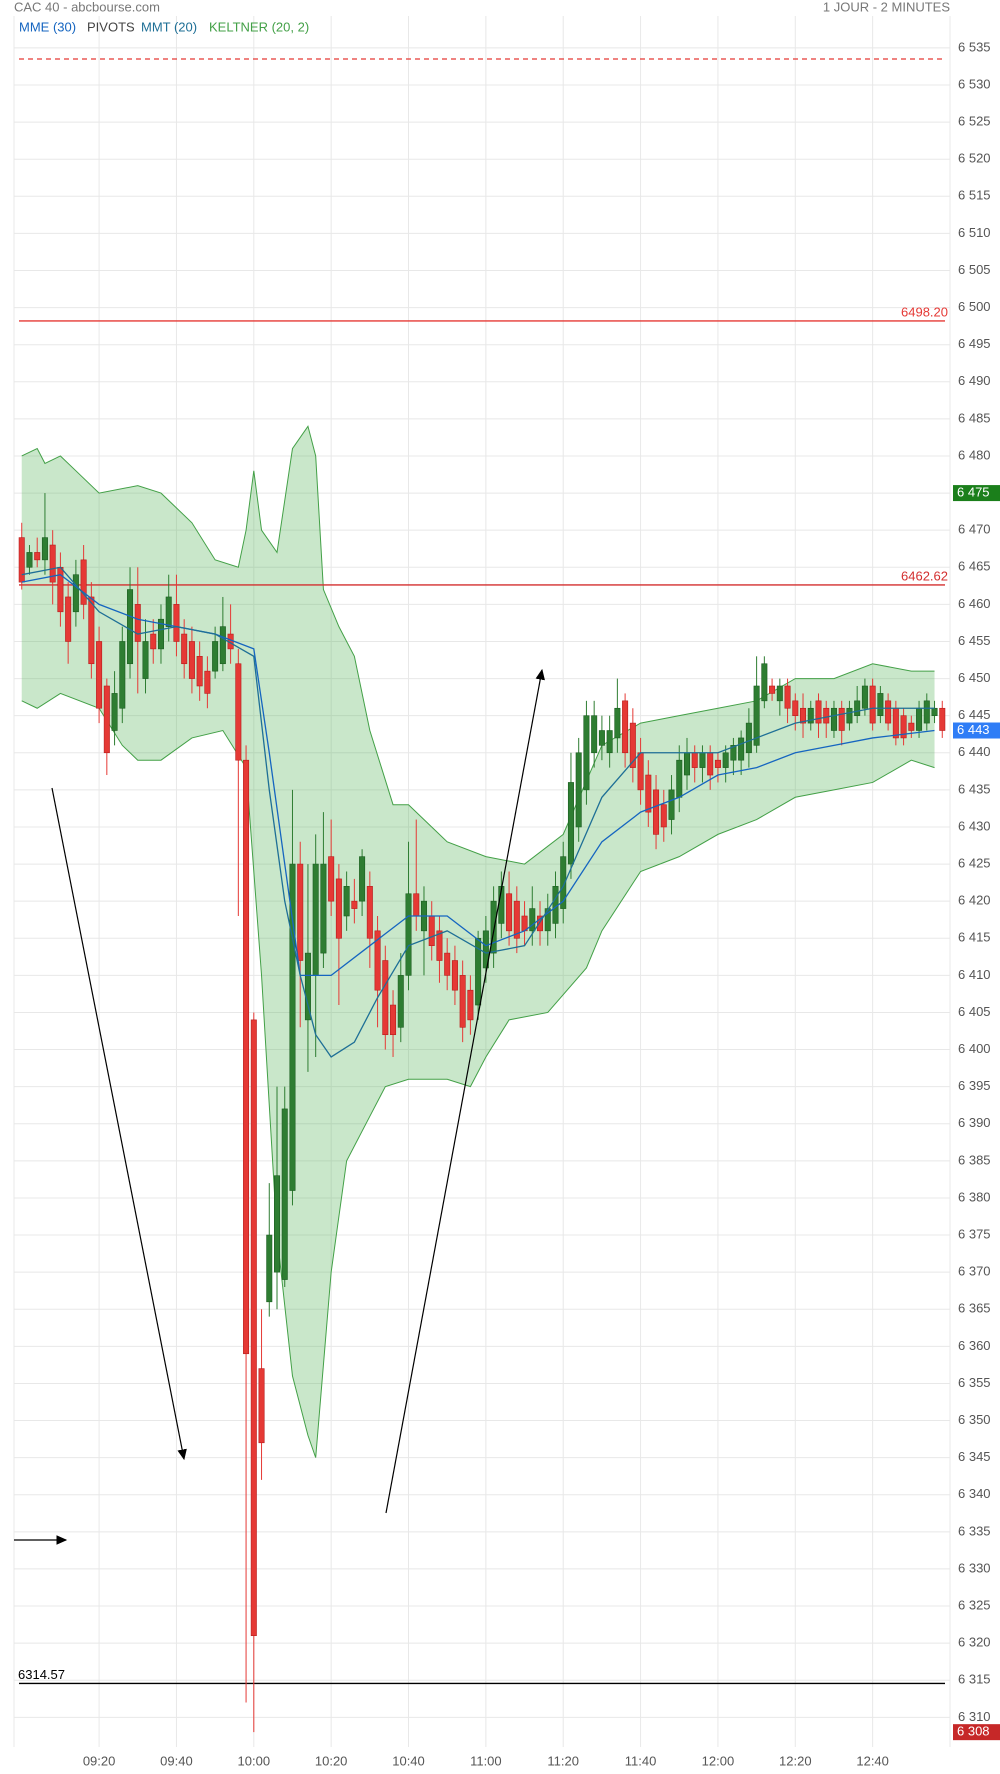  I want to click on y-tick-label: 6 390, so click(974, 1122).